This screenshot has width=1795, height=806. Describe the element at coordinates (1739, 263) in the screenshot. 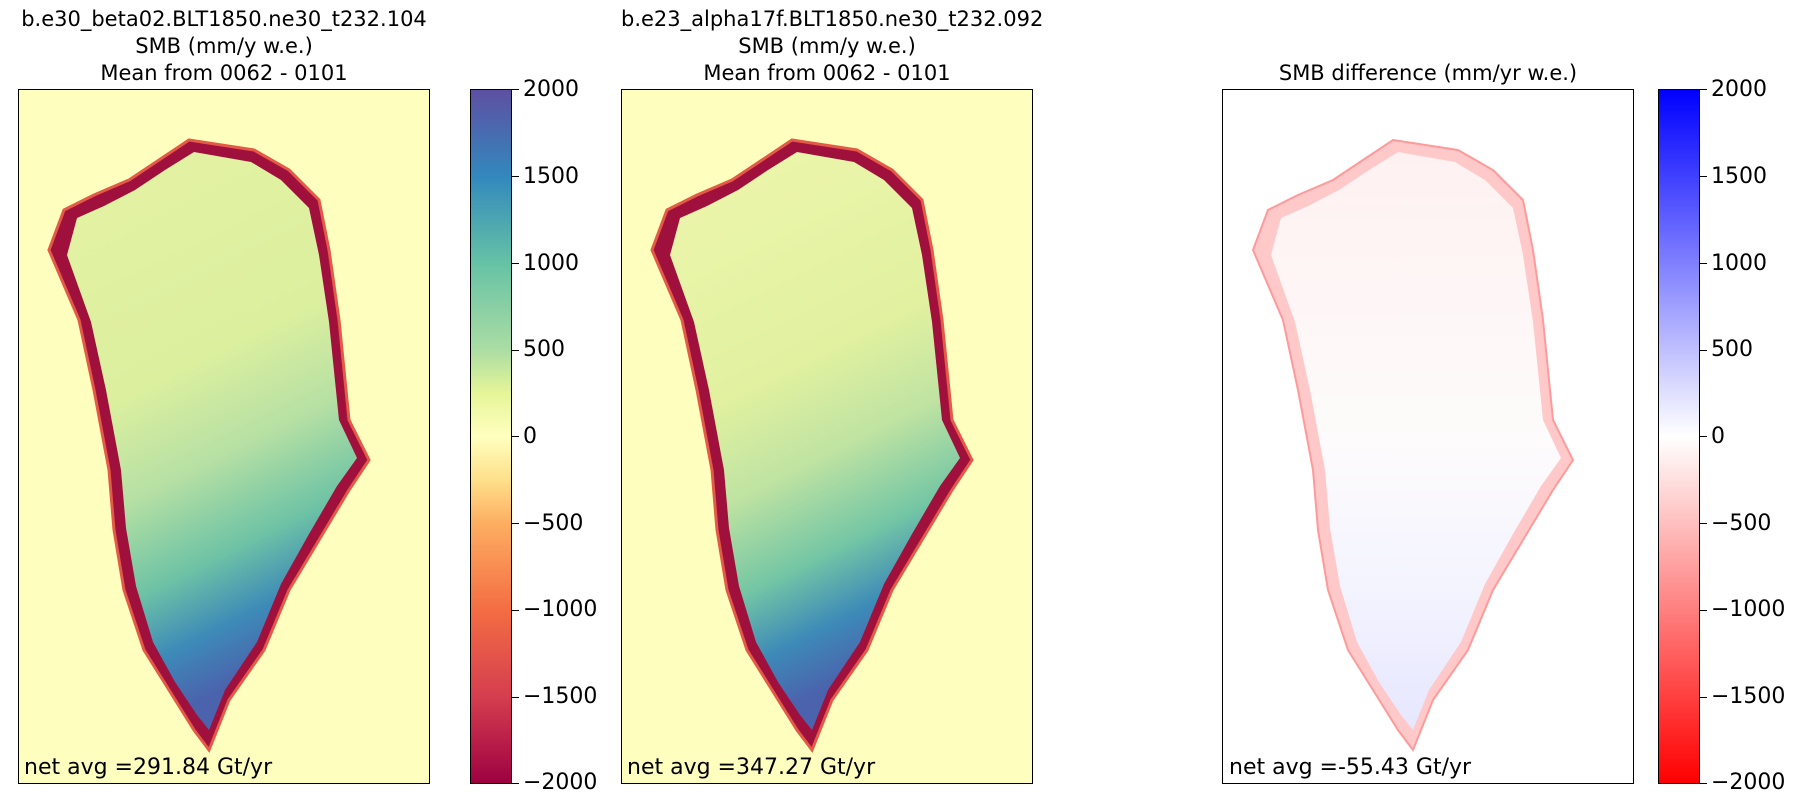

I see `cbar2-tick-label-2: 1000` at that location.